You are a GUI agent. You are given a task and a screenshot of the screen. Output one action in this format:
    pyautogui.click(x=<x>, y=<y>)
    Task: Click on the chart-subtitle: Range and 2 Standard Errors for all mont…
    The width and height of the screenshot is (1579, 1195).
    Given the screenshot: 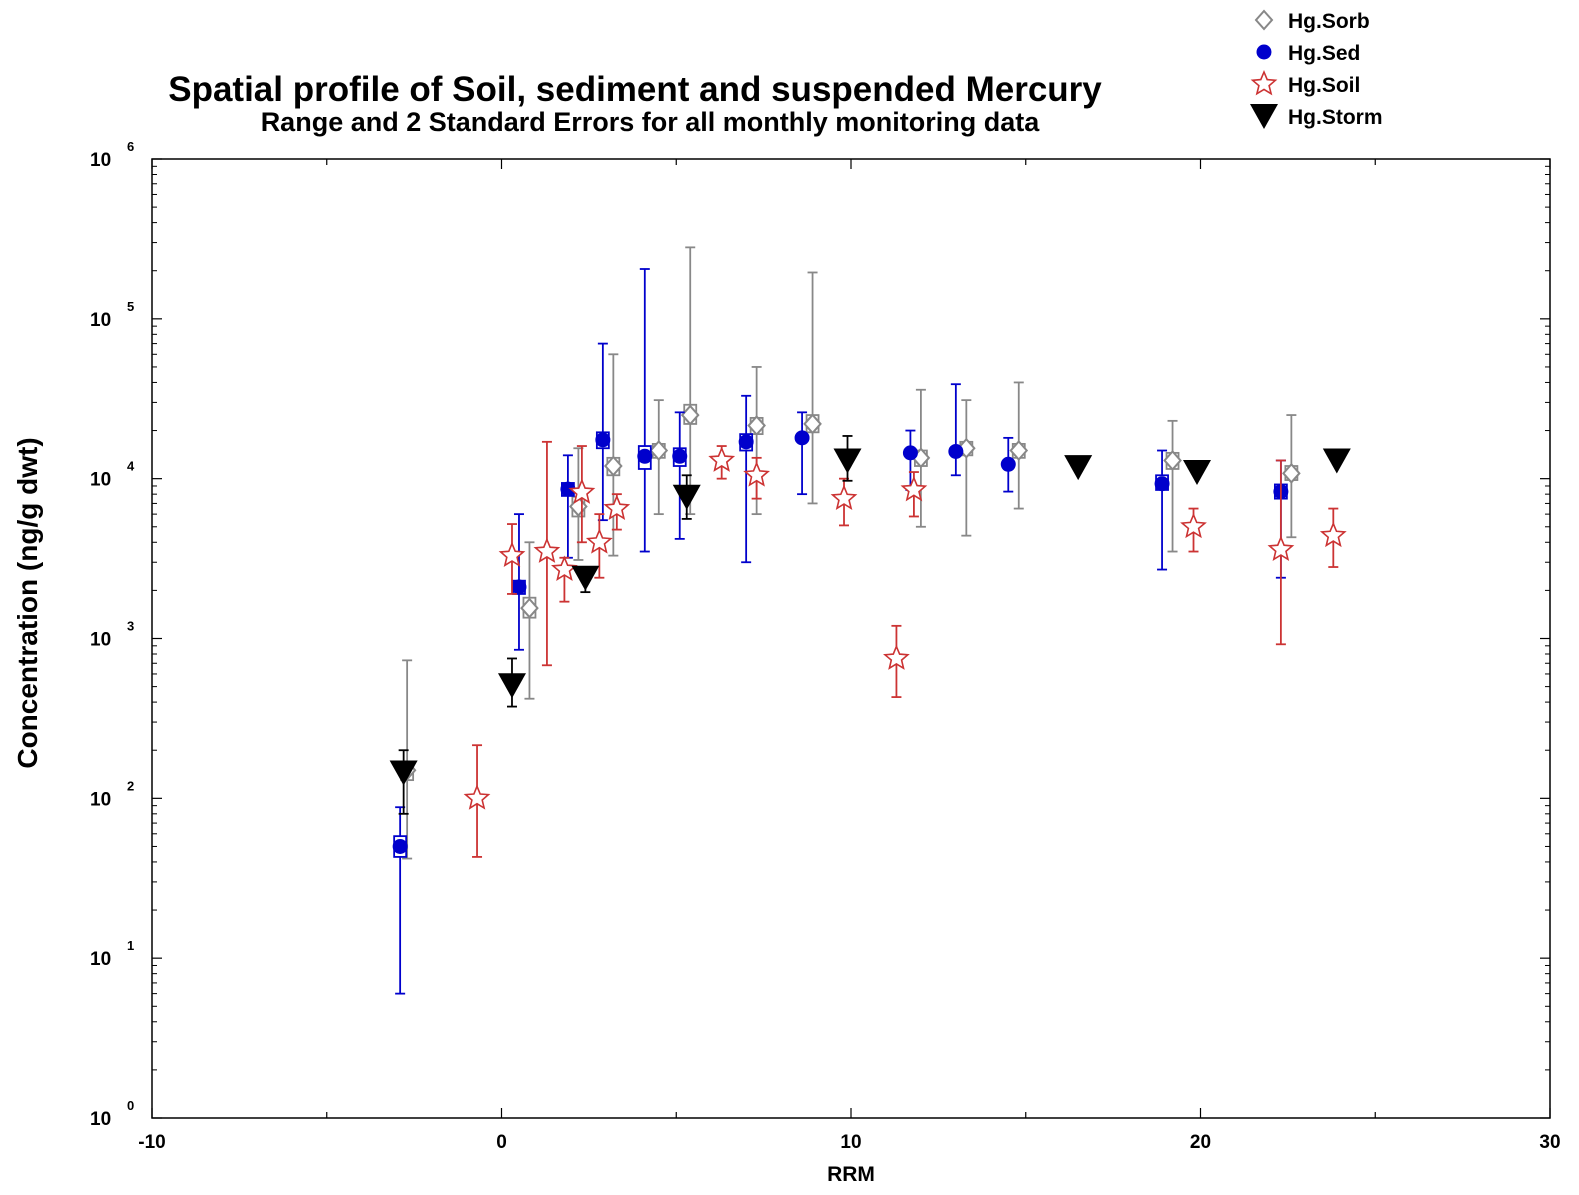 What is the action you would take?
    pyautogui.click(x=651, y=122)
    